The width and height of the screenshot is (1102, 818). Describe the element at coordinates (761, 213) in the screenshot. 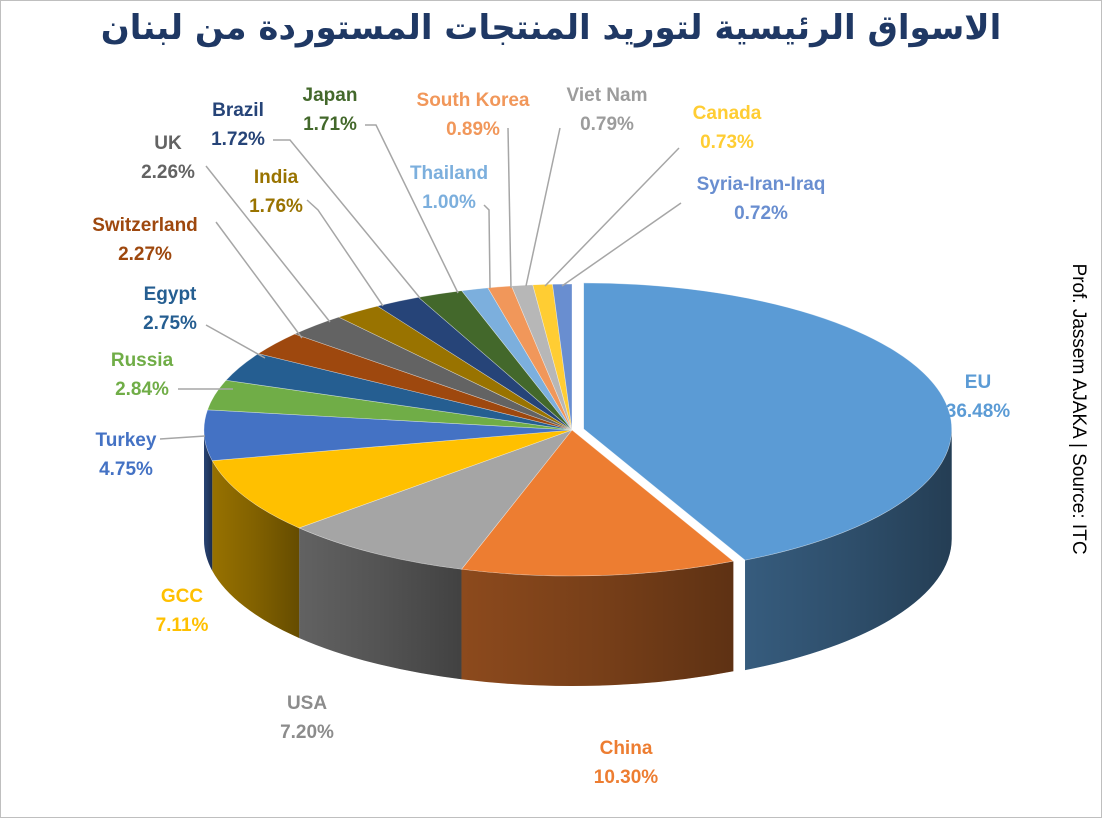

I see `label-value-syria-iran-iraq: 0.72%` at that location.